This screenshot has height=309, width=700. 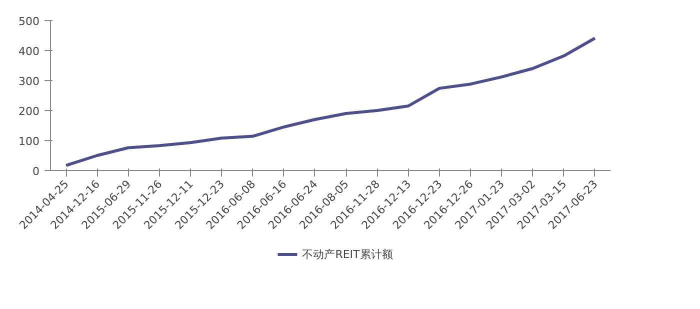 What do you see at coordinates (347, 254) in the screenshot?
I see `legend-label: 不动产REIT累计额` at bounding box center [347, 254].